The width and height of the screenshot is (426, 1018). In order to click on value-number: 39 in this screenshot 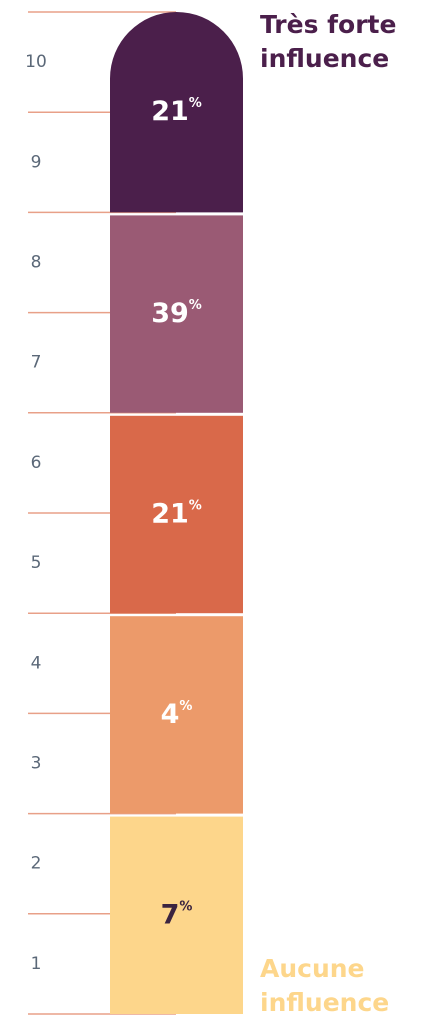, I will do `click(170, 313)`.